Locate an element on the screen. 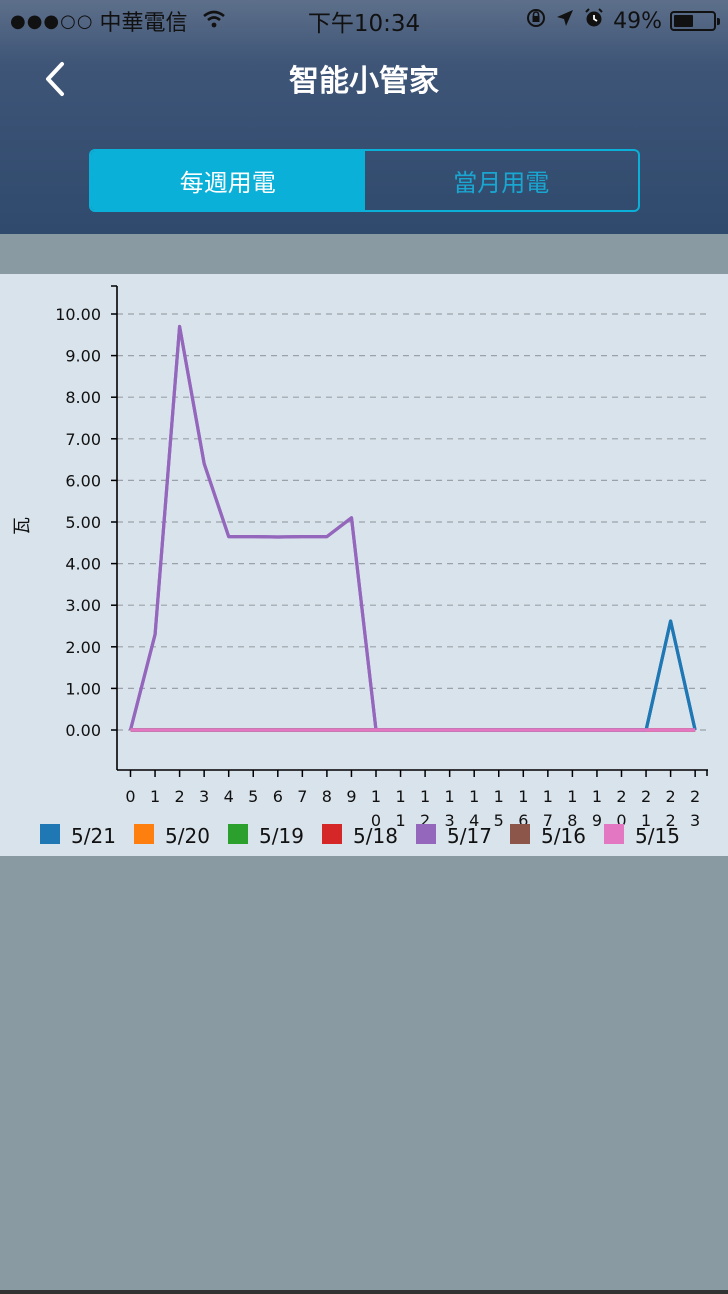 This screenshot has width=728, height=1294. legend-label: 5/21 is located at coordinates (93, 836).